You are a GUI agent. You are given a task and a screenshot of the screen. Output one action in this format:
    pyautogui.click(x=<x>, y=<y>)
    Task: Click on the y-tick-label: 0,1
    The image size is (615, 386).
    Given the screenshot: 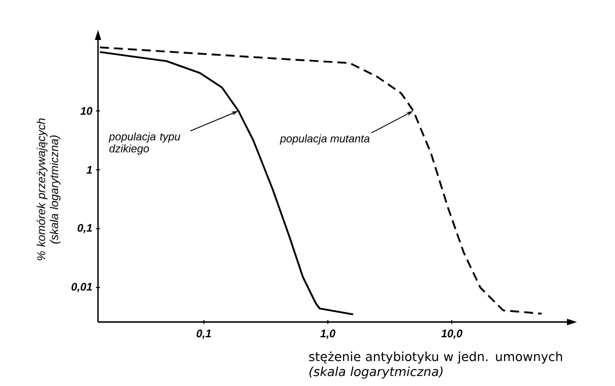 What is the action you would take?
    pyautogui.click(x=85, y=229)
    